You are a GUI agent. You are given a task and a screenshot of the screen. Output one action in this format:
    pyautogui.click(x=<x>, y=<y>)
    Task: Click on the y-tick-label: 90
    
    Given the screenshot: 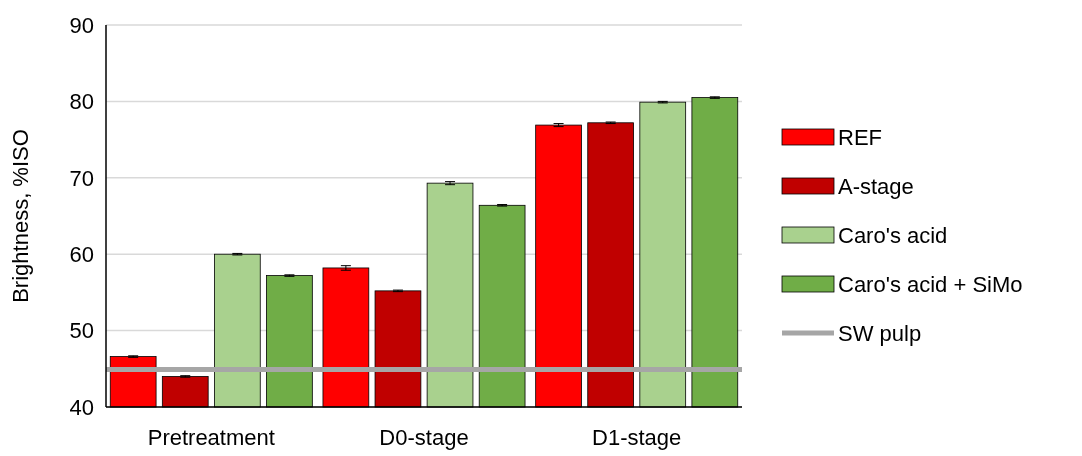 What is the action you would take?
    pyautogui.click(x=81, y=25)
    